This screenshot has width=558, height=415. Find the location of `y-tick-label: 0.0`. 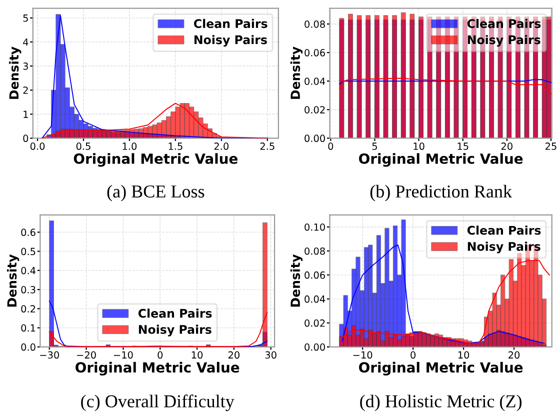

y-tick-label: 0.0 is located at coordinates (28, 347).